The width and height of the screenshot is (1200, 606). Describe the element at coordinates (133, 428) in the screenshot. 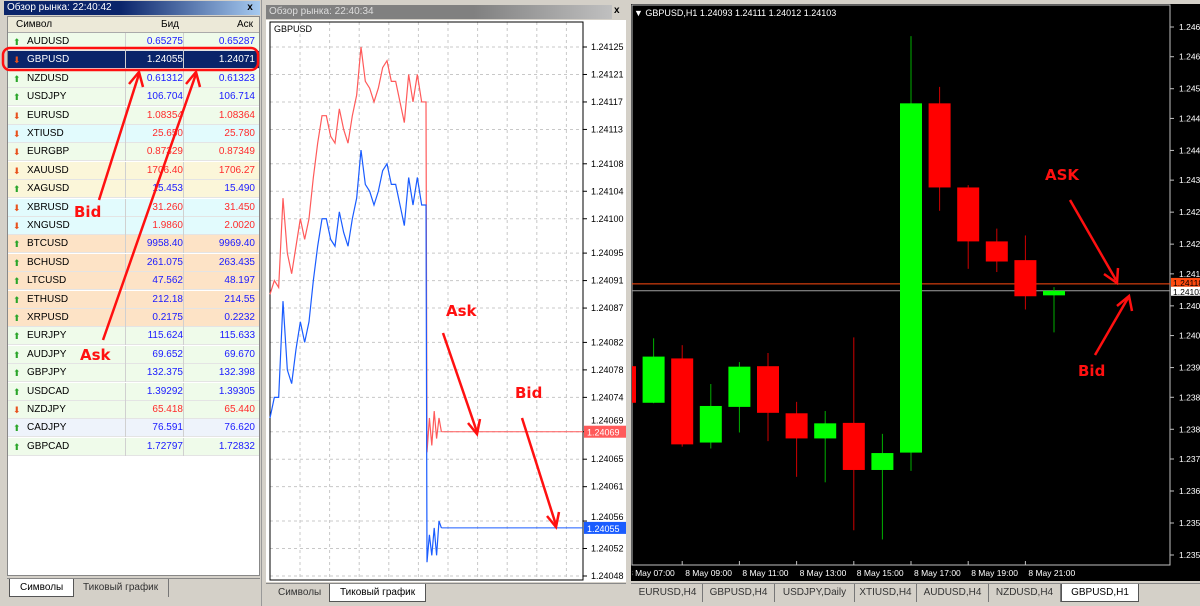

I see `table-row: ⬆ CADJPY 76.591 76.620` at that location.